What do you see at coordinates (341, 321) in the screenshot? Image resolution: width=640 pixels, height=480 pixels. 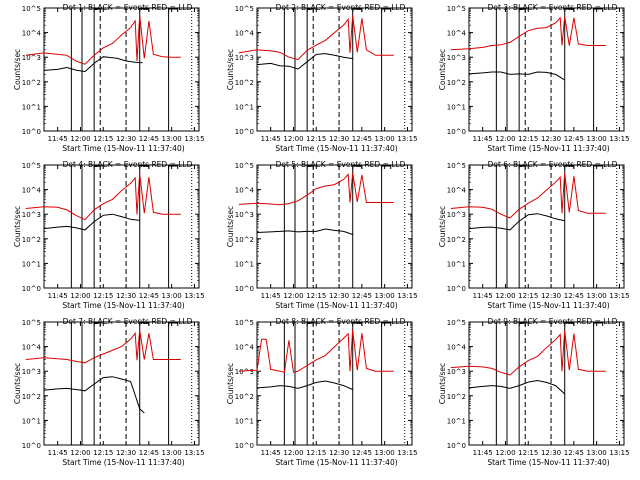 I see `panel-title: Det 8: BLACK = Events RED = LLD` at bounding box center [341, 321].